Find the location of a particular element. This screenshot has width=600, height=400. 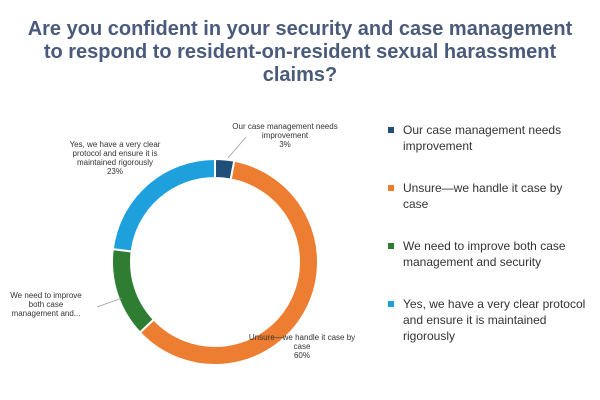

legend-item-0: Our case management needs improvement is located at coordinates (488, 138).